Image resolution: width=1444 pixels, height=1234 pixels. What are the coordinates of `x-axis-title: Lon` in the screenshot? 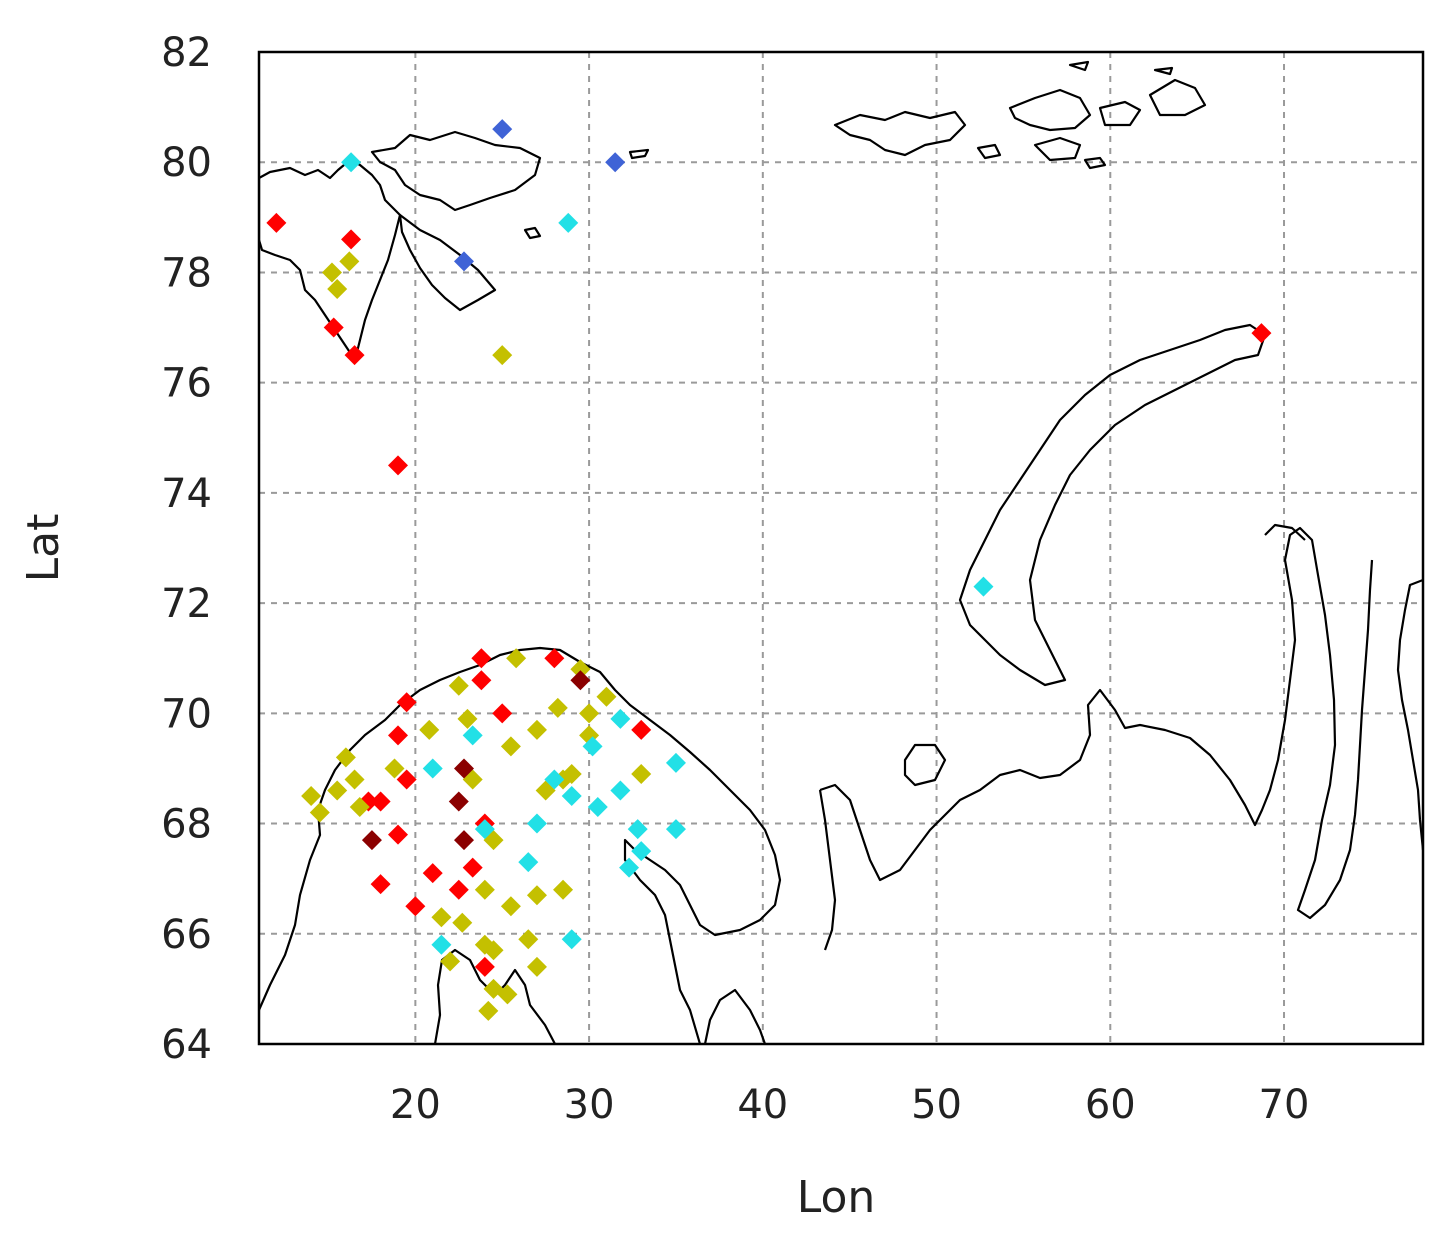 It's located at (836, 1197).